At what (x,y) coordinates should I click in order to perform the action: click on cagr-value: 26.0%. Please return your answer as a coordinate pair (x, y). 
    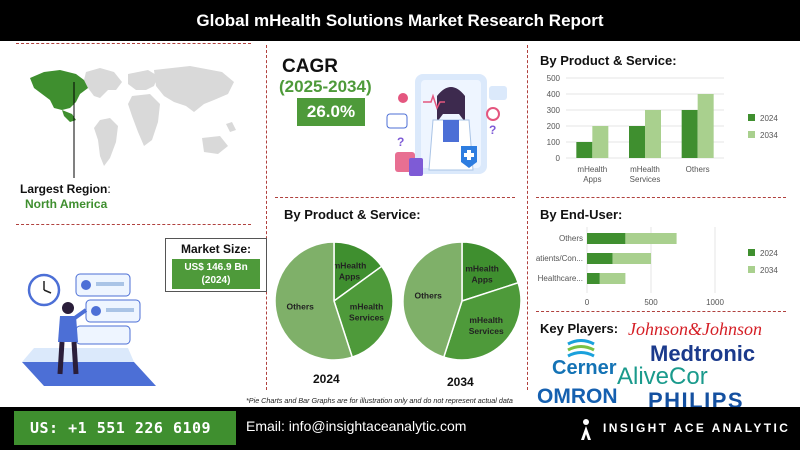
    Looking at the image, I should click on (331, 112).